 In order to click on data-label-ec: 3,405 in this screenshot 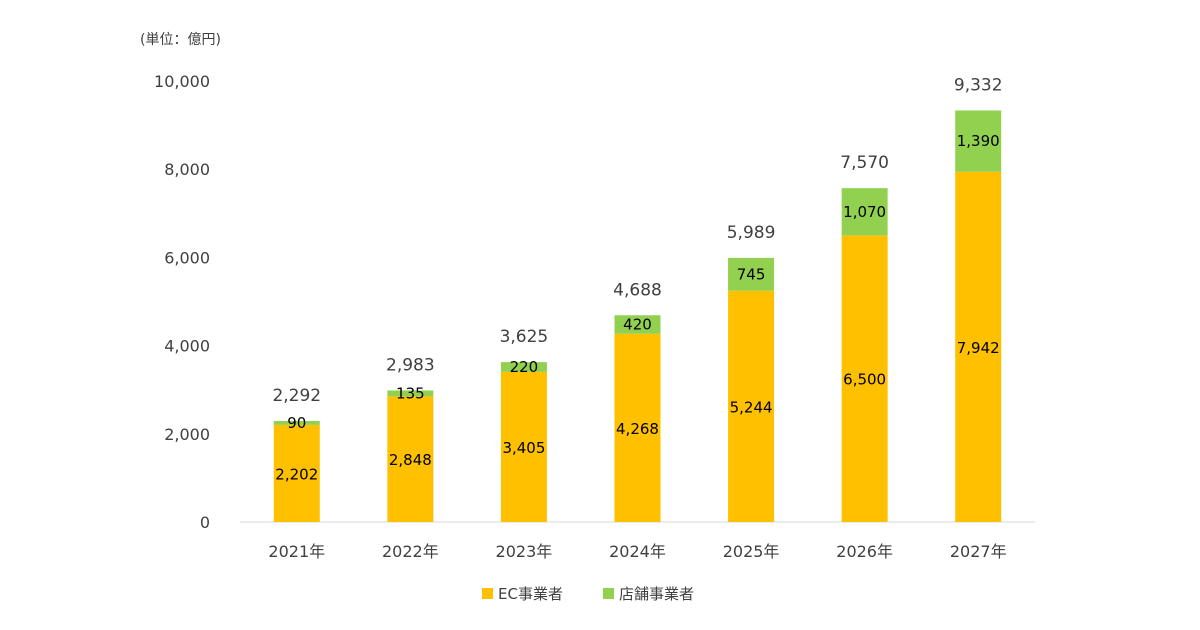, I will do `click(523, 448)`.